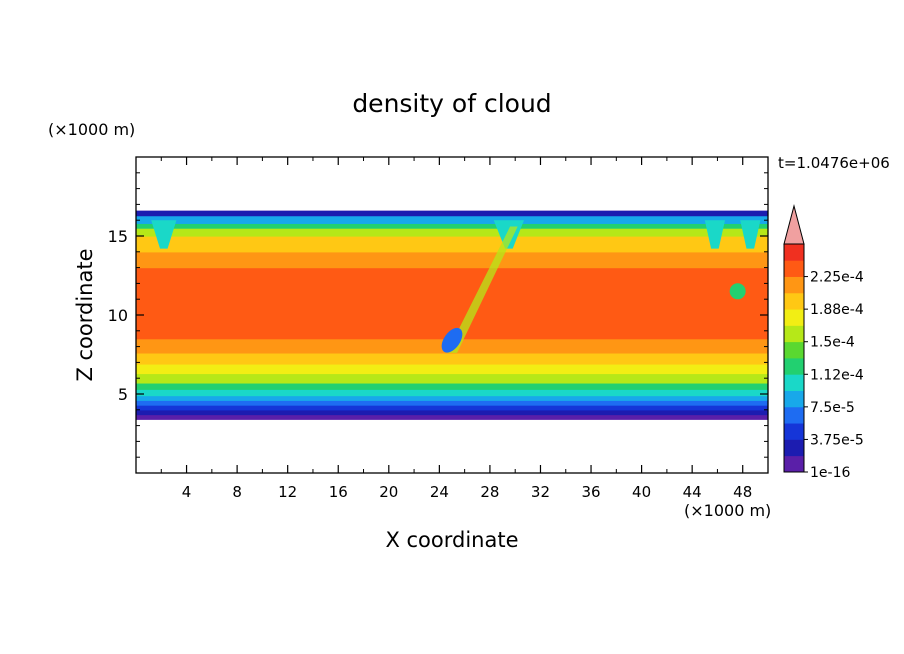 This screenshot has height=654, width=904. I want to click on x-tick-label: 28, so click(489, 492).